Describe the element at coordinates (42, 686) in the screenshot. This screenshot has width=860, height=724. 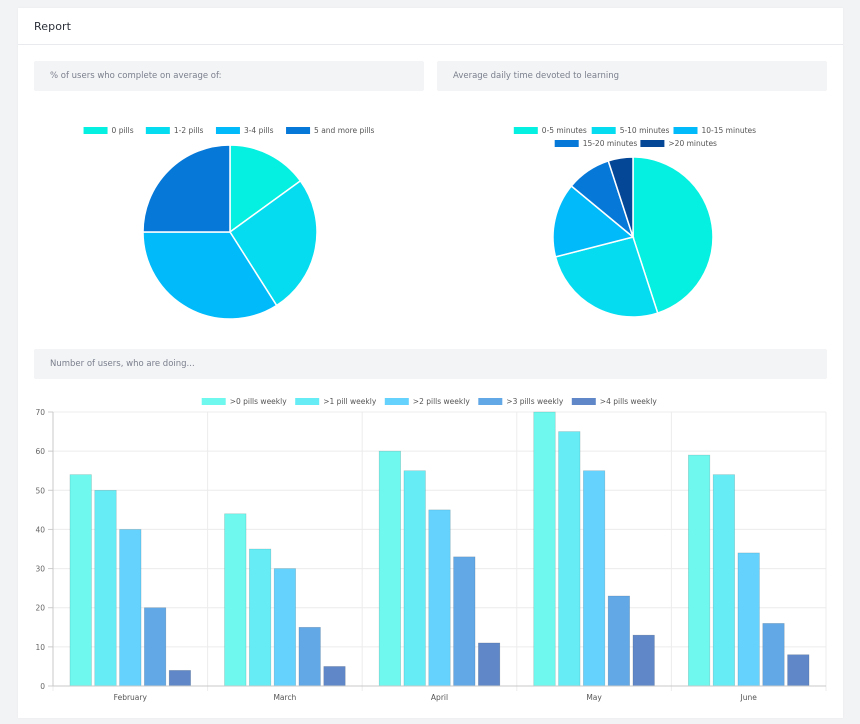
I see `ytick-label-0: 0` at that location.